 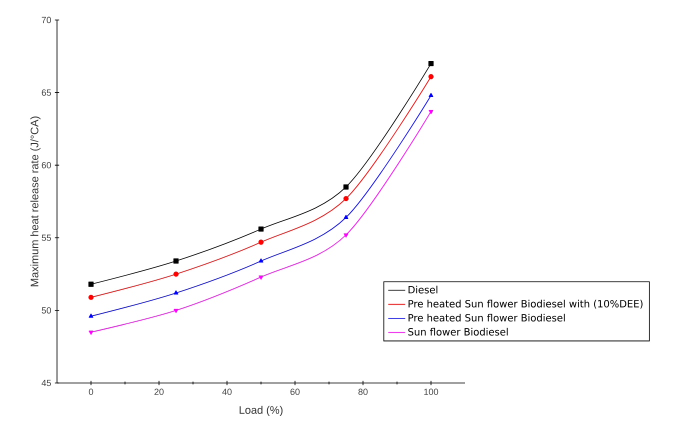 I want to click on x-tick-label: 60, so click(x=295, y=391).